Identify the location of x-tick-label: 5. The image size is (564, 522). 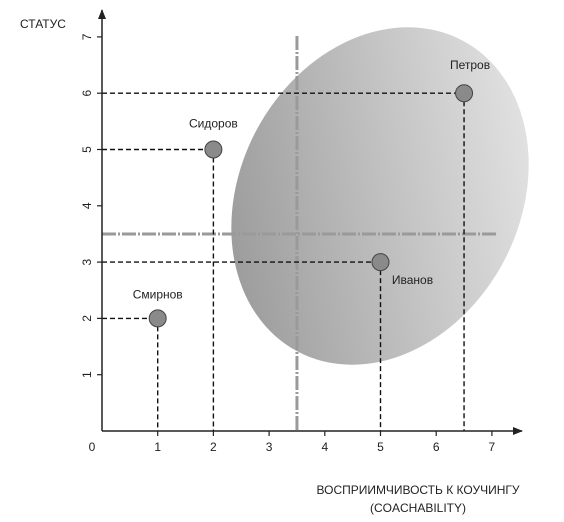
(380, 447).